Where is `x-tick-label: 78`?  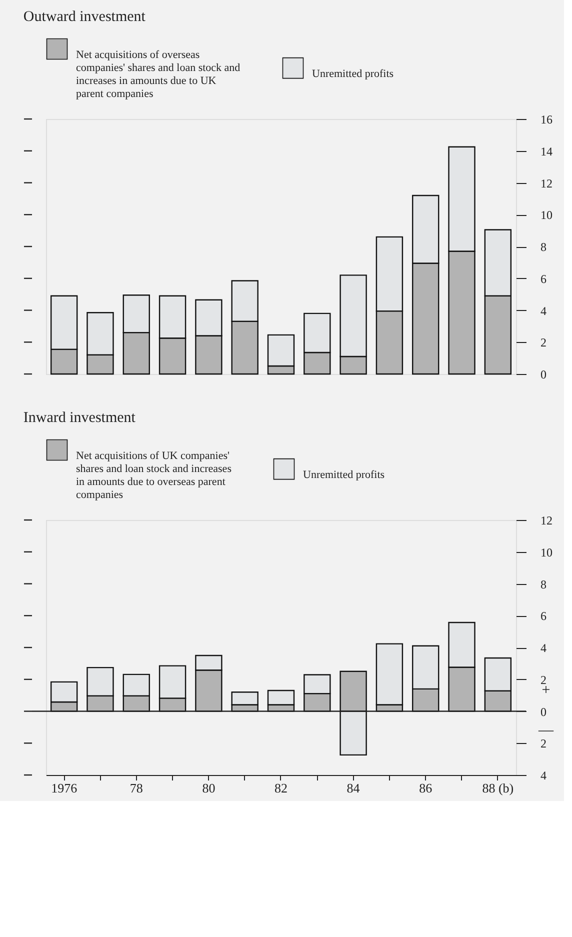 x-tick-label: 78 is located at coordinates (136, 788).